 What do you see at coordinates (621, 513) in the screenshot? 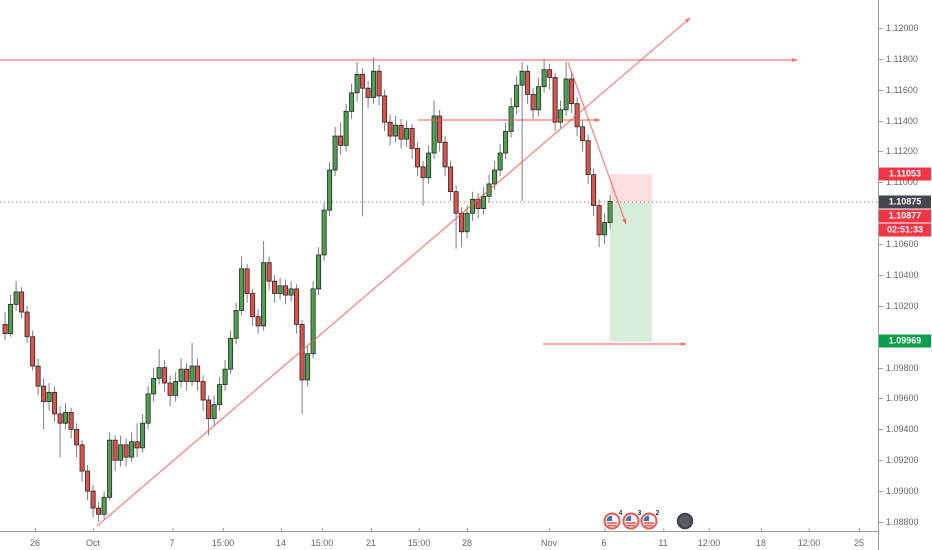
I see `svg-text: 4` at bounding box center [621, 513].